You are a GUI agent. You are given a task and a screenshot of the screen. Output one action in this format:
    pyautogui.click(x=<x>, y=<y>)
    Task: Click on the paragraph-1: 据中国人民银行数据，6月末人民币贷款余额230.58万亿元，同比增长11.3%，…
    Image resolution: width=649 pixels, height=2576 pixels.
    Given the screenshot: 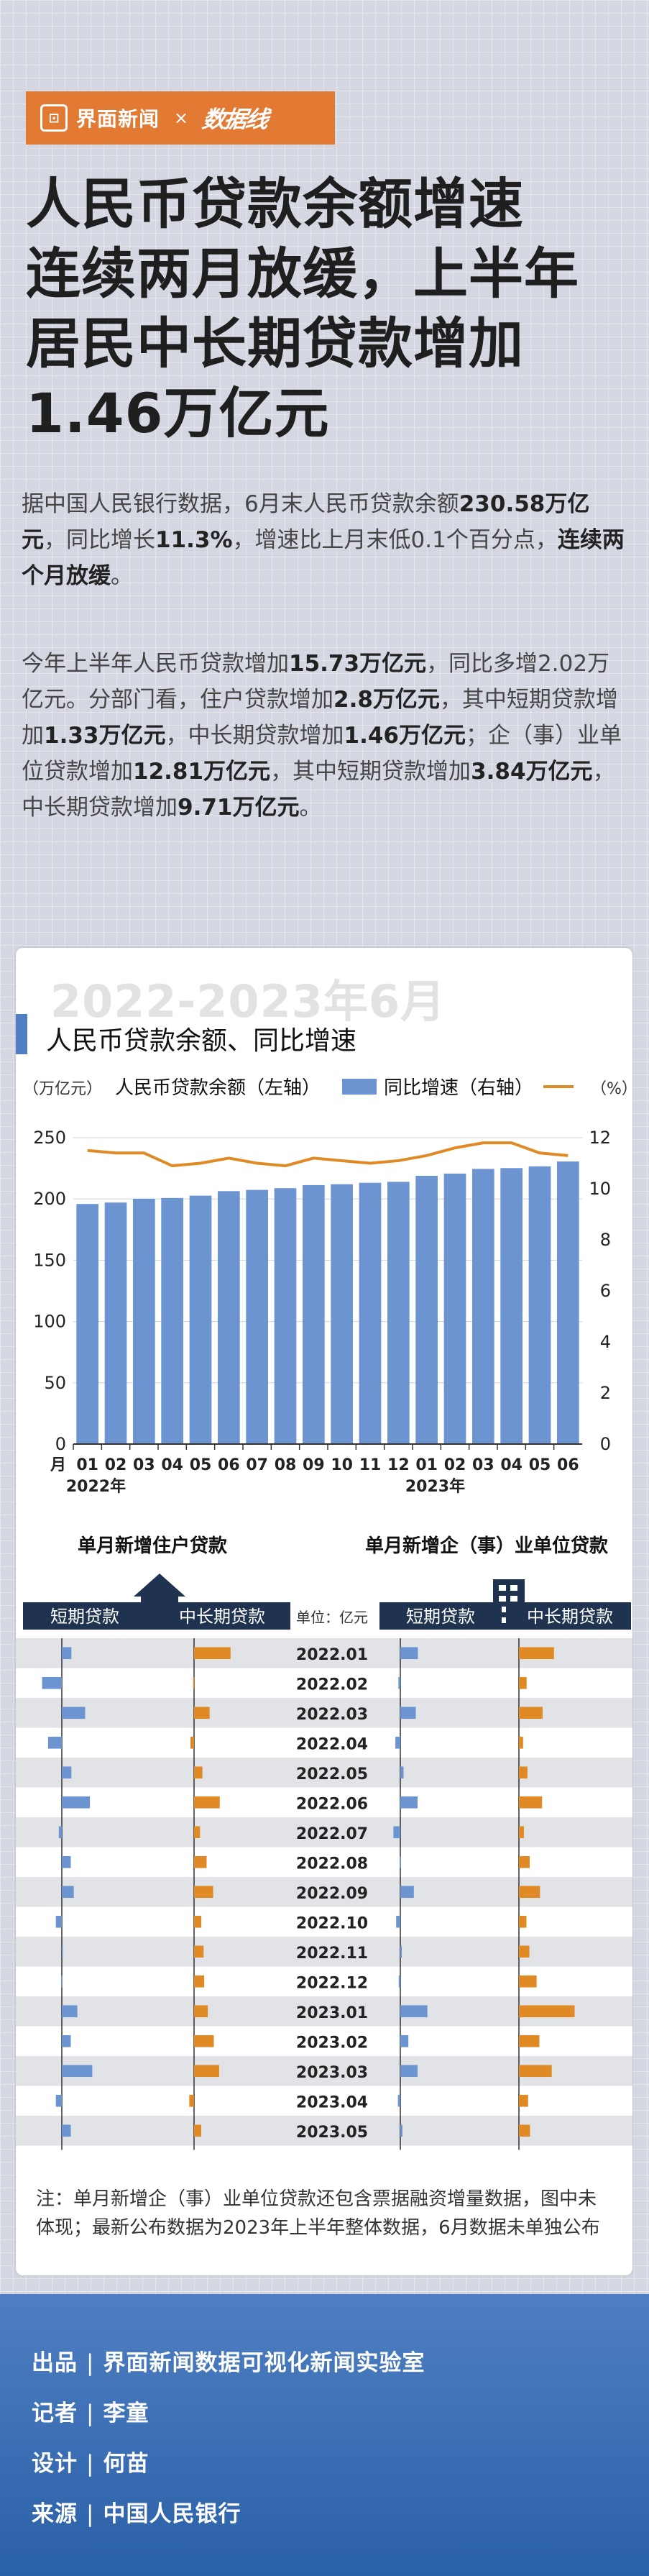 What is the action you would take?
    pyautogui.click(x=324, y=540)
    